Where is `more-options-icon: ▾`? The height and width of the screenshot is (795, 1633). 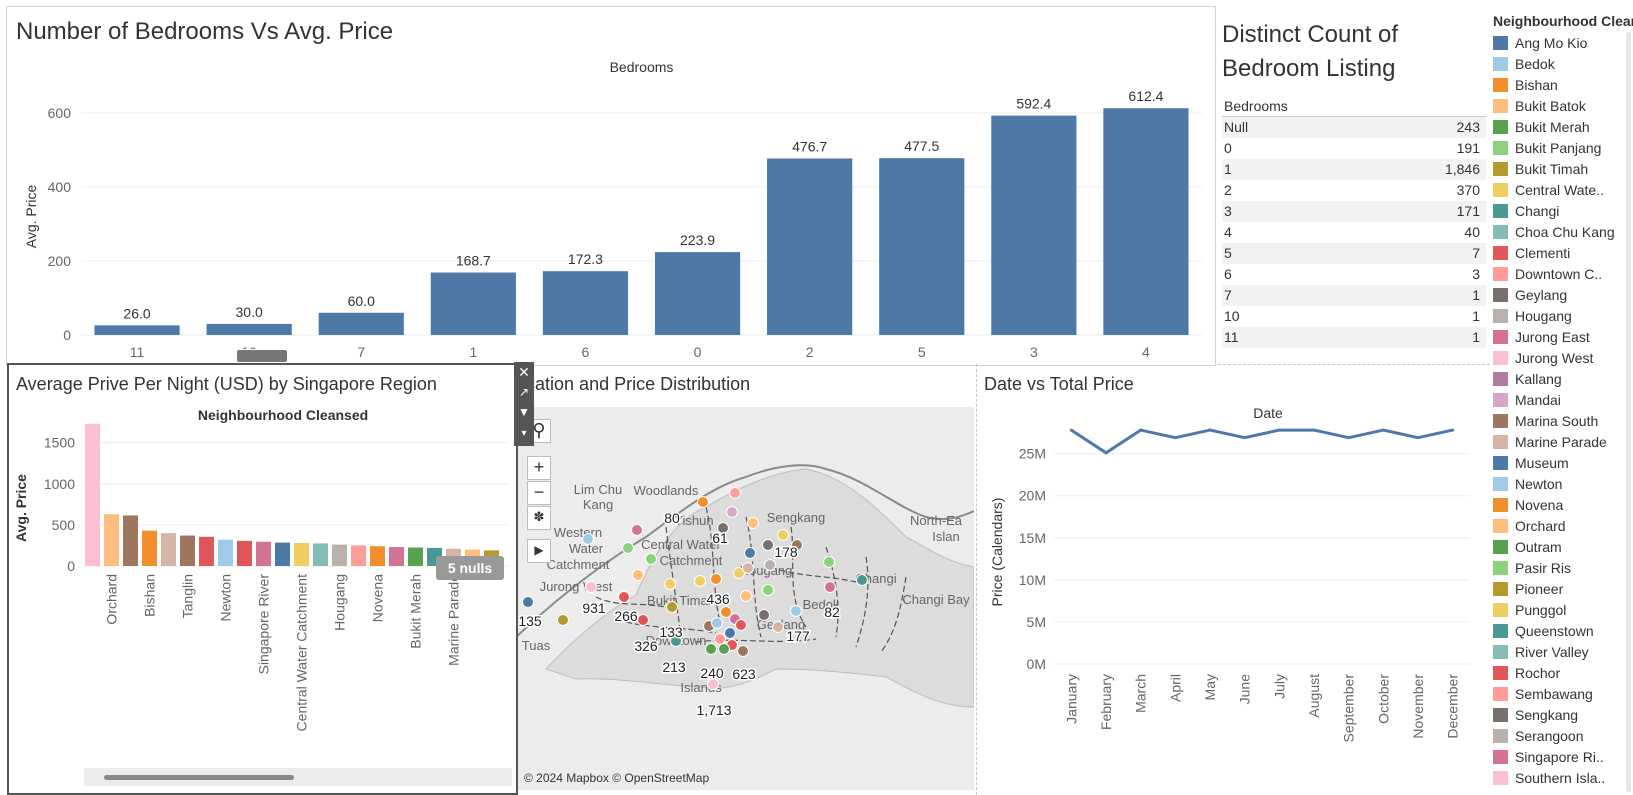
more-options-icon: ▾ is located at coordinates (524, 433).